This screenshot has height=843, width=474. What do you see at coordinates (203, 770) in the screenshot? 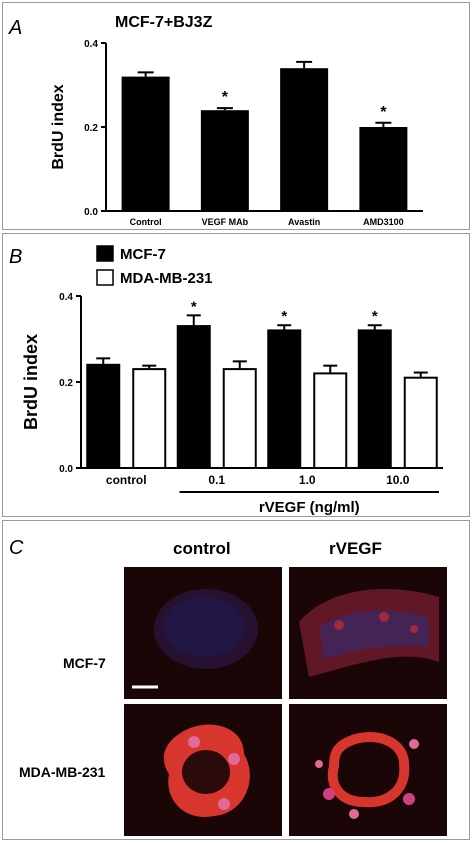
I see `micrograph-mdamb231-control` at bounding box center [203, 770].